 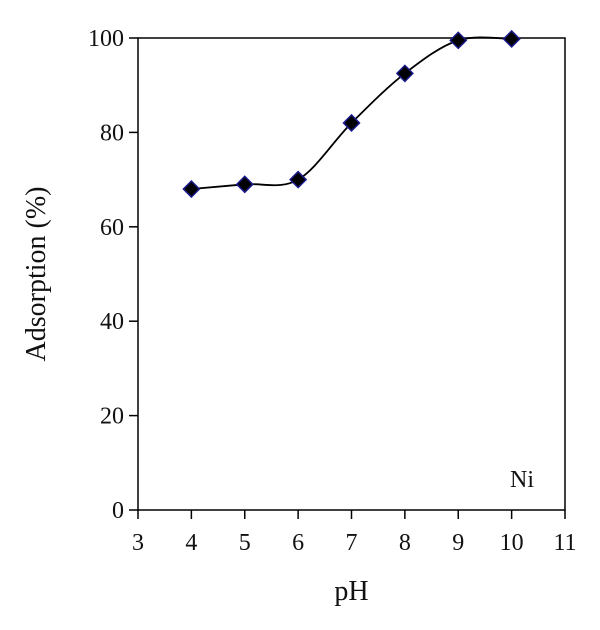 I want to click on x-tick-label-11: 11, so click(x=564, y=543).